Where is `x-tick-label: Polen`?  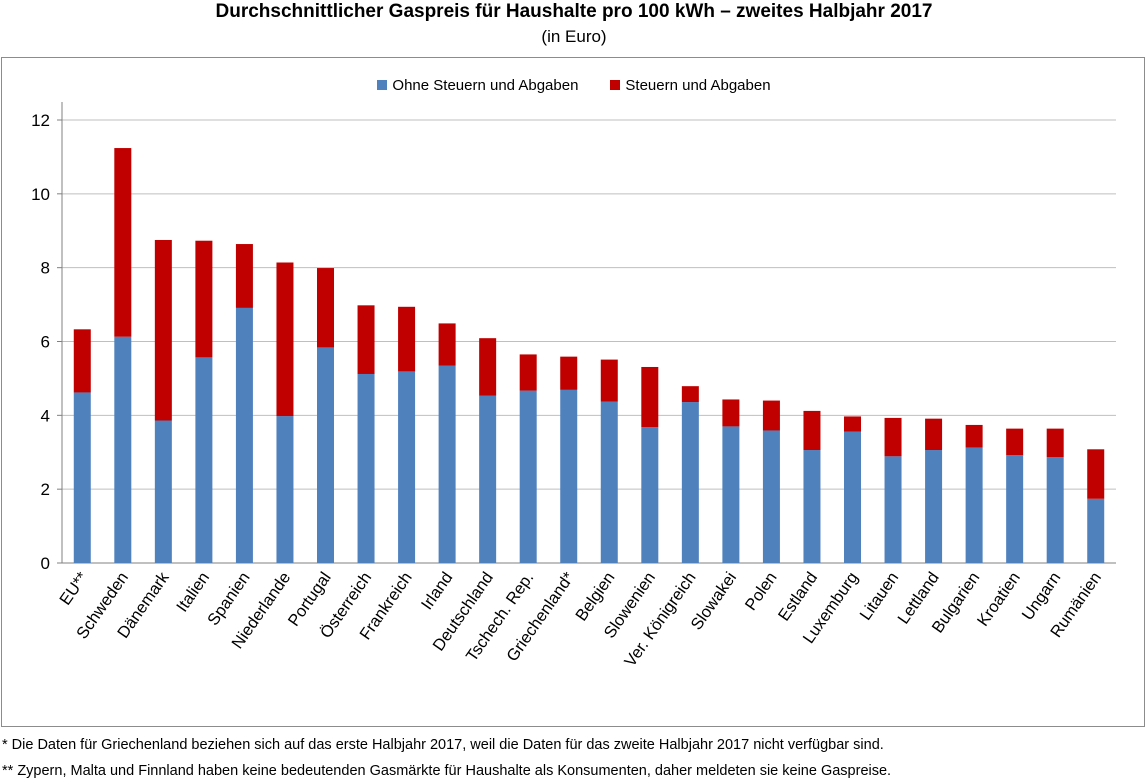 x-tick-label: Polen is located at coordinates (761, 591).